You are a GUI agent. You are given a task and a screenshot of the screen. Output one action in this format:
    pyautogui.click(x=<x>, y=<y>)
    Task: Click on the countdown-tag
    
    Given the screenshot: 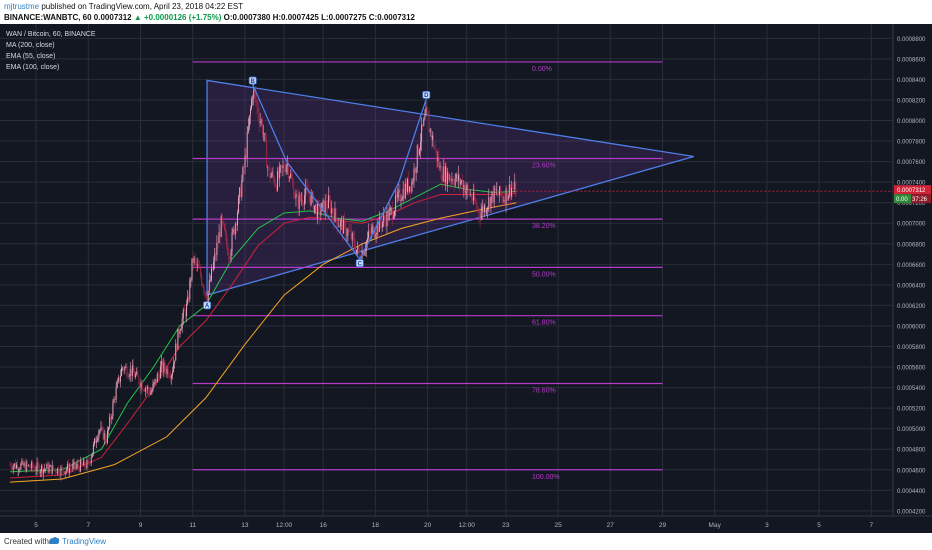 What is the action you would take?
    pyautogui.click(x=912, y=199)
    